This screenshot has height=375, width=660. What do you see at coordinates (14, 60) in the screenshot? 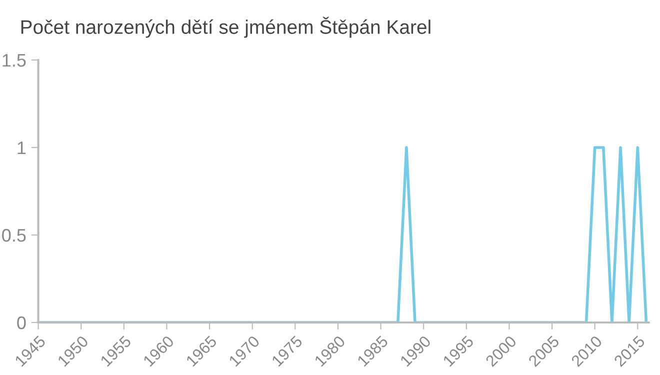
I see `y-tick-label: 1.5` at bounding box center [14, 60].